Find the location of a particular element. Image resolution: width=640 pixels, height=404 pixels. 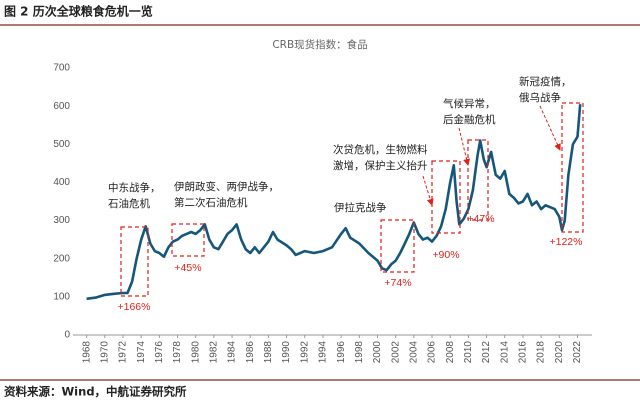

y-tick-label: 600 is located at coordinates (61, 106).